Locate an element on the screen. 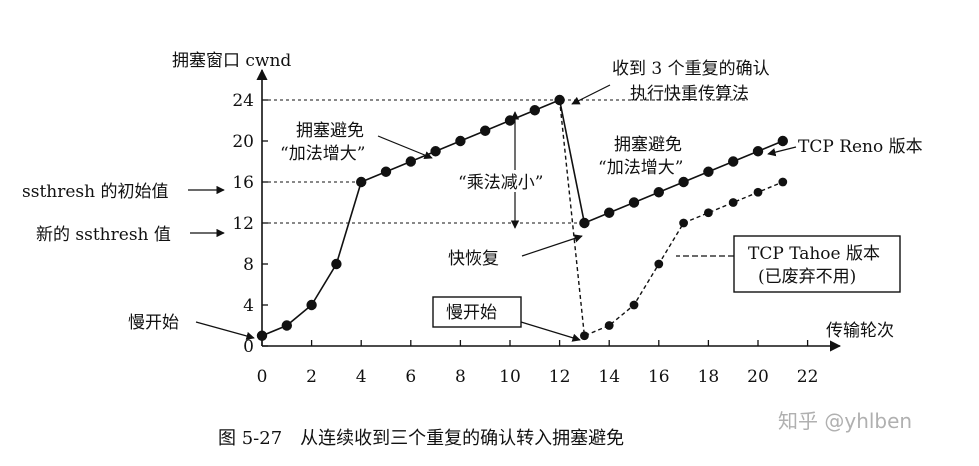  triple-ack-arrow is located at coordinates (591, 94).